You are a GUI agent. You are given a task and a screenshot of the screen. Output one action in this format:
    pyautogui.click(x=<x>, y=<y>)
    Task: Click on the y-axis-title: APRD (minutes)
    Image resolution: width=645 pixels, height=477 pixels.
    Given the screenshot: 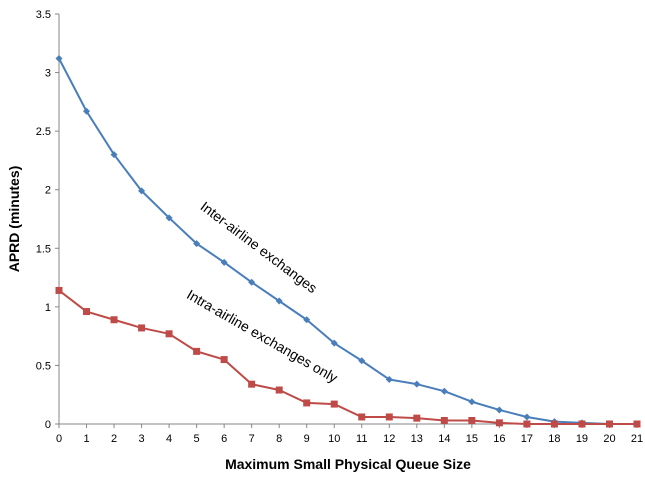 What is the action you would take?
    pyautogui.click(x=14, y=219)
    